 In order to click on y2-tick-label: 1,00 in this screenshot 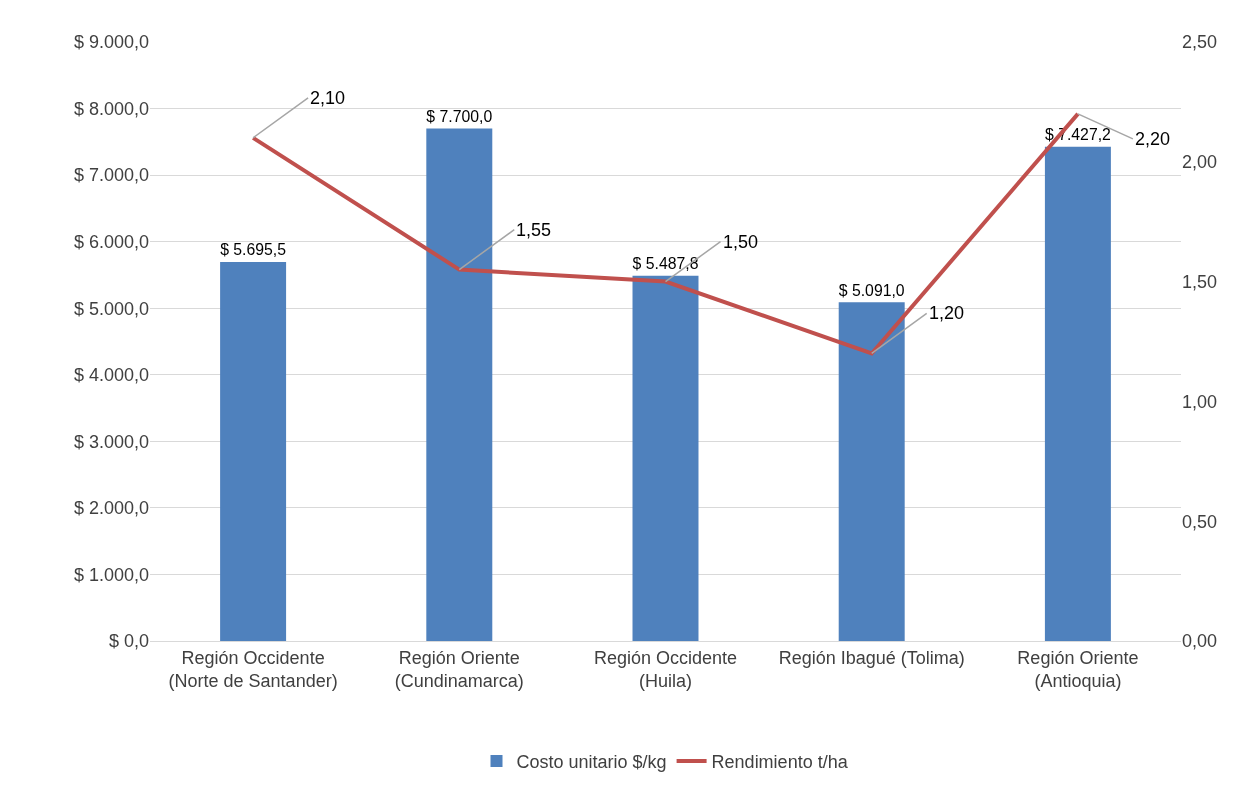, I will do `click(1200, 401)`.